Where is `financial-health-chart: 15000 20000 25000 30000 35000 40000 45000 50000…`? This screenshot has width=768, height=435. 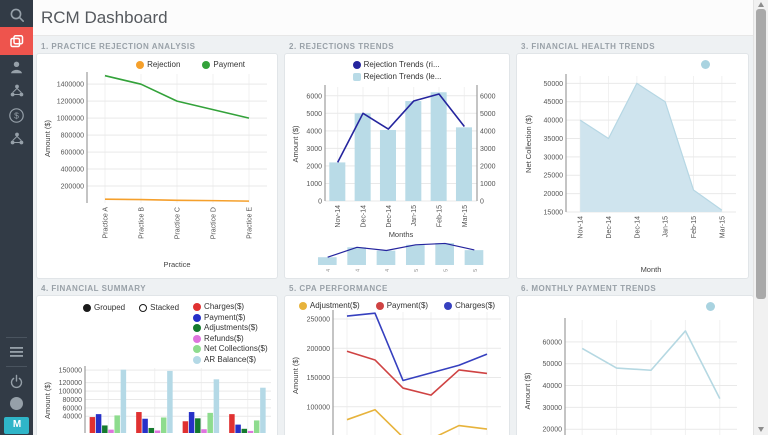
financial-health-chart: 15000 20000 25000 30000 35000 40000 45000 50000… is located at coordinates (633, 172).